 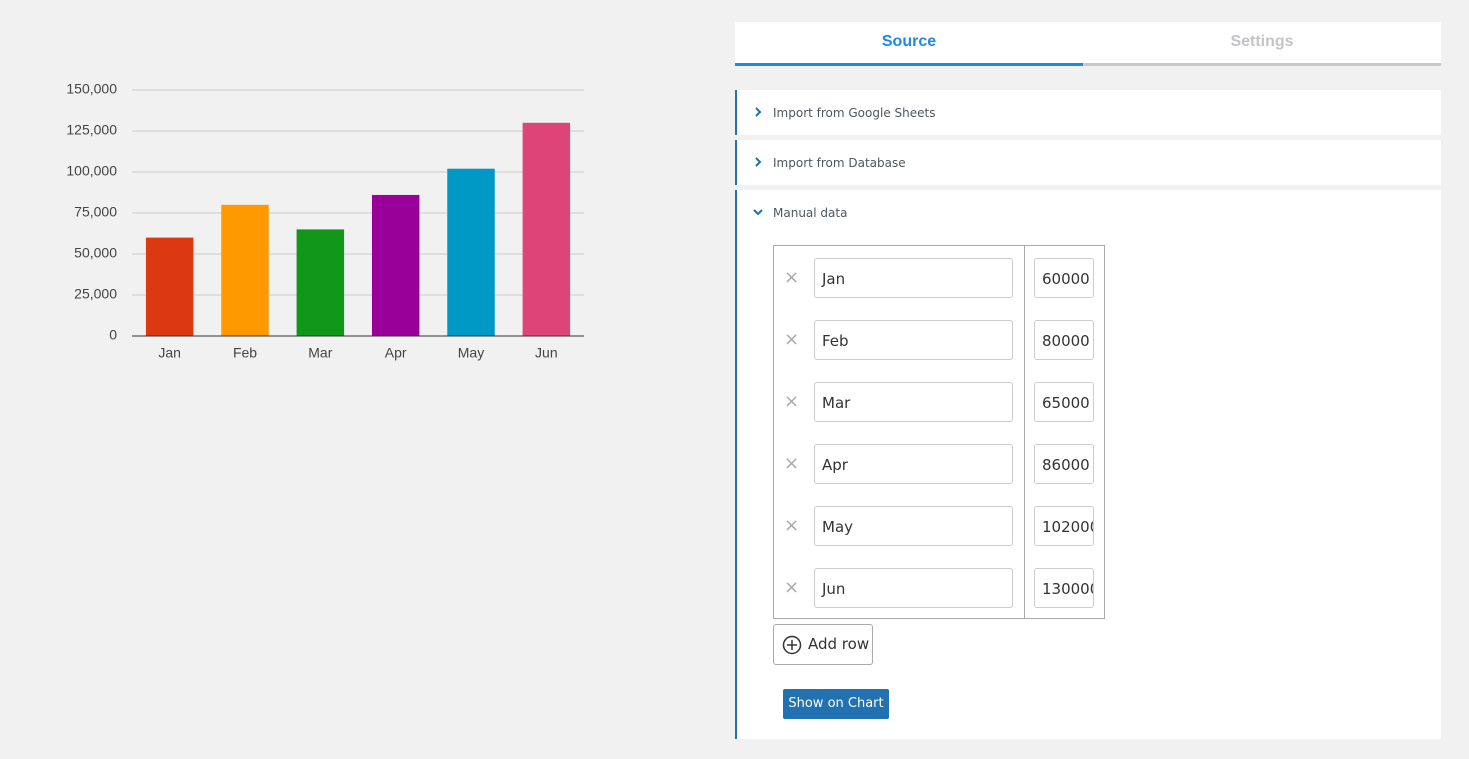 What do you see at coordinates (839, 644) in the screenshot?
I see `button-label: Add row` at bounding box center [839, 644].